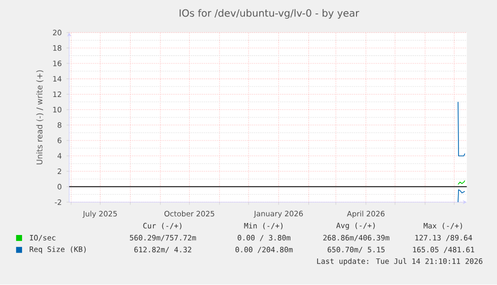  Describe the element at coordinates (462, 196) in the screenshot. I see `line-series` at that location.